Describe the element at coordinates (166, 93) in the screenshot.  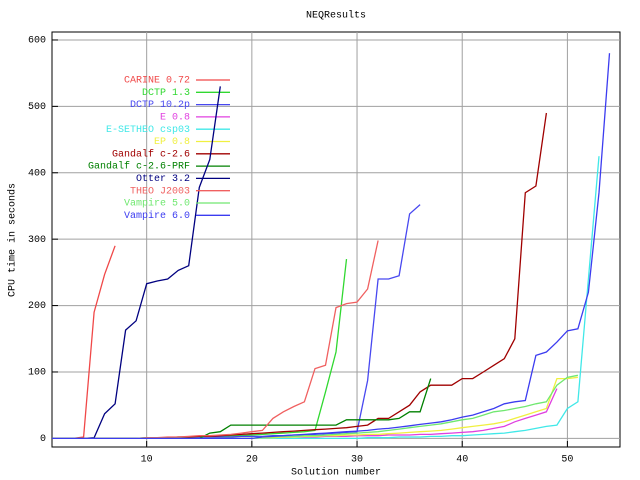
I see `legend-label: DCTP 1.3` at that location.